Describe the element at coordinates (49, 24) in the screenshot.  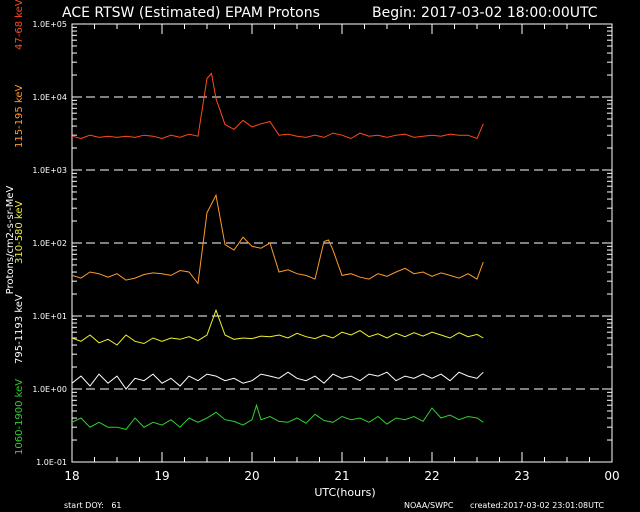
I see `y-tick-label: 1.0E+05` at that location.